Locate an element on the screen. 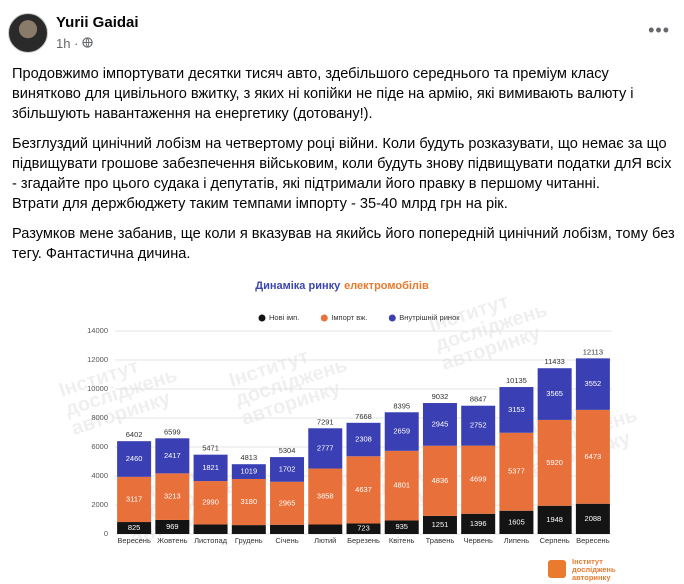 The height and width of the screenshot is (584, 684). bar-value-label: 969 is located at coordinates (172, 526).